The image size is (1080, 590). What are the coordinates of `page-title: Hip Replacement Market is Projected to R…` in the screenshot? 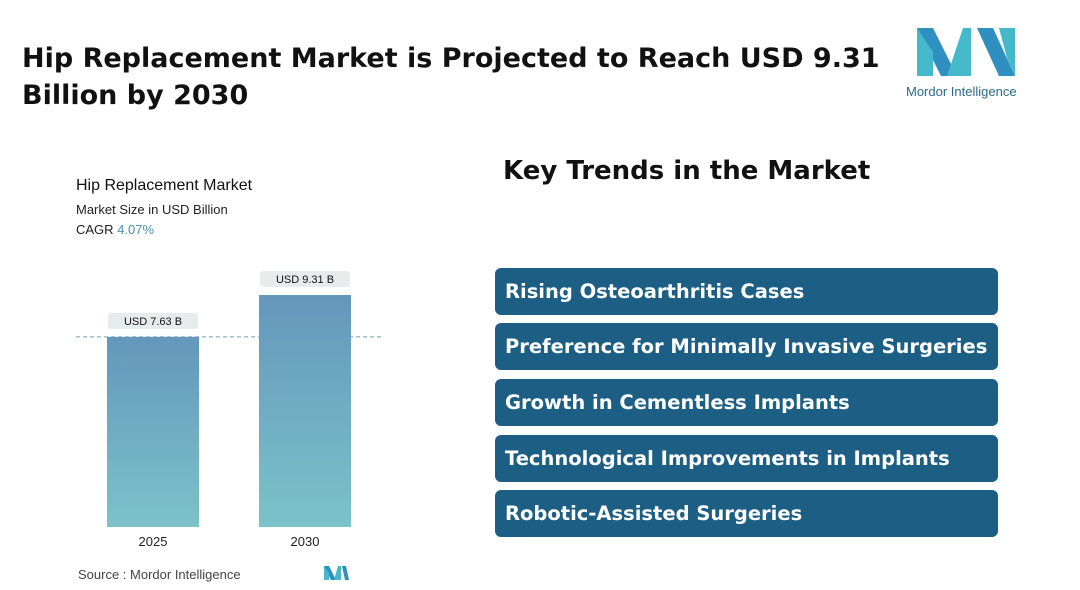 It's located at (451, 77).